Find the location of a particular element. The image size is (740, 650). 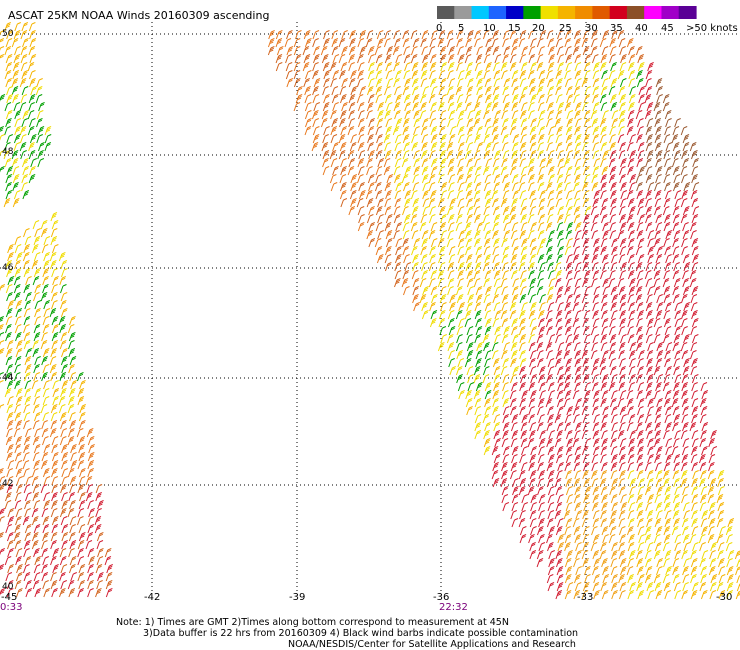

legend-labels: 0 5 10 15 20 25 30 35 40 45 >50 knots is located at coordinates (587, 28).